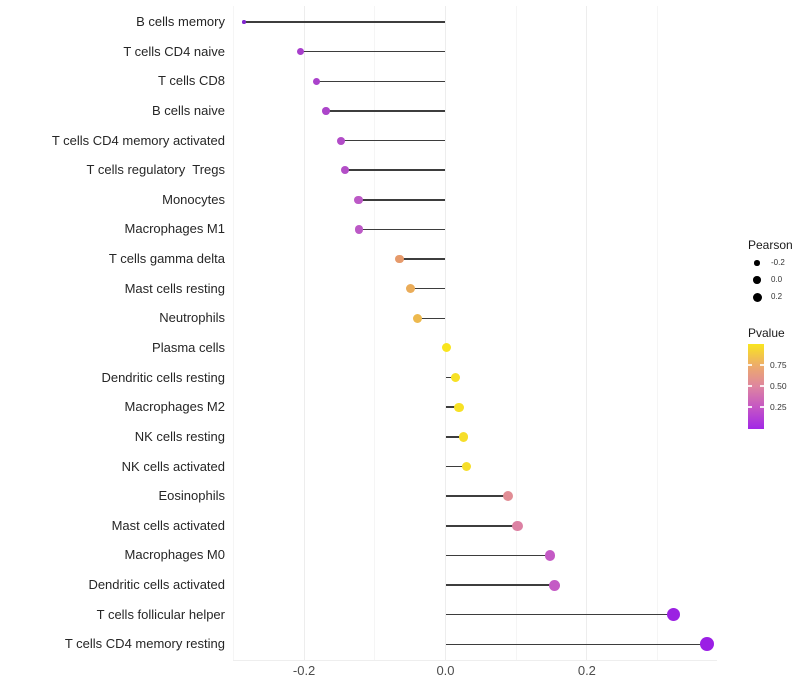  Describe the element at coordinates (174, 229) in the screenshot. I see `y-axis-label: Macrophages M1` at that location.